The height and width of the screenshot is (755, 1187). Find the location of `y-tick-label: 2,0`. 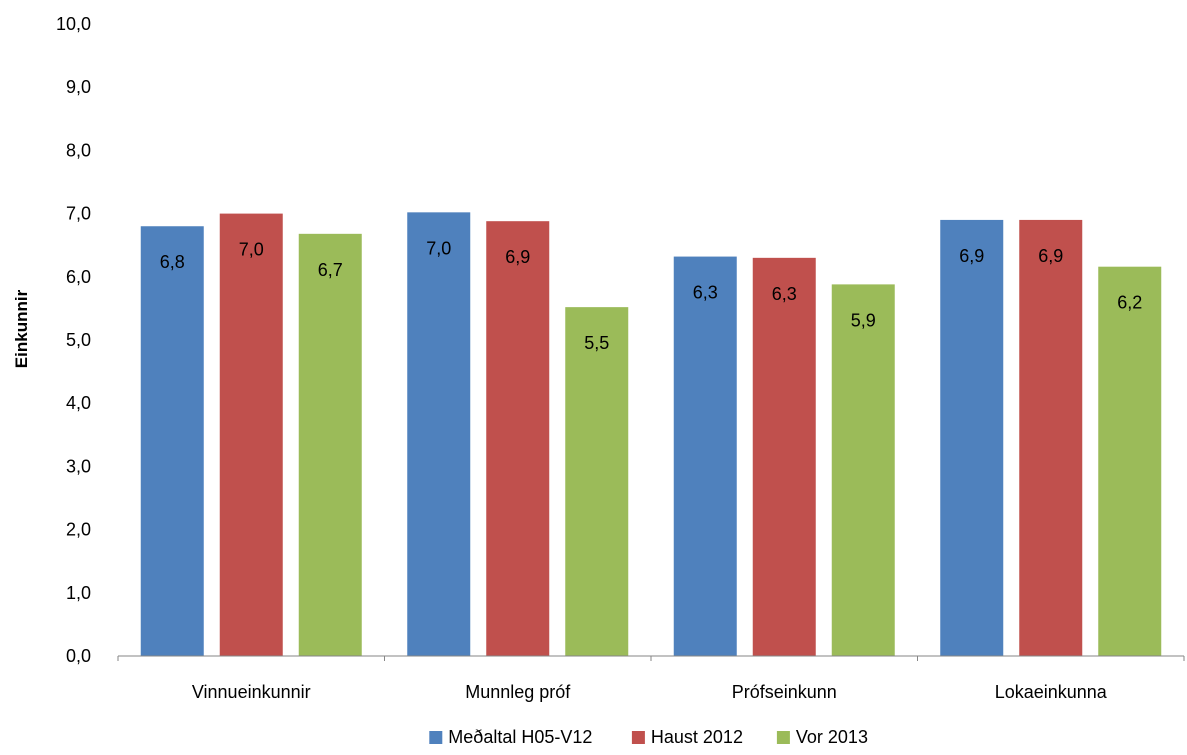

y-tick-label: 2,0 is located at coordinates (78, 530).